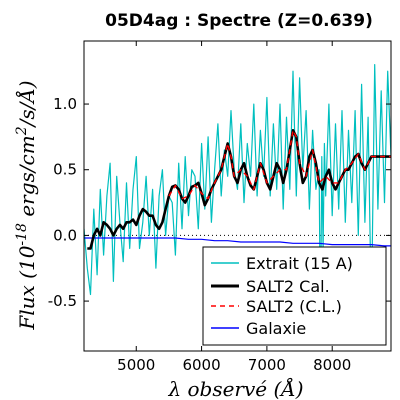 The image size is (400, 400). I want to click on legend-label-salt2-cl: SALT2 (C.L.), so click(294, 306).